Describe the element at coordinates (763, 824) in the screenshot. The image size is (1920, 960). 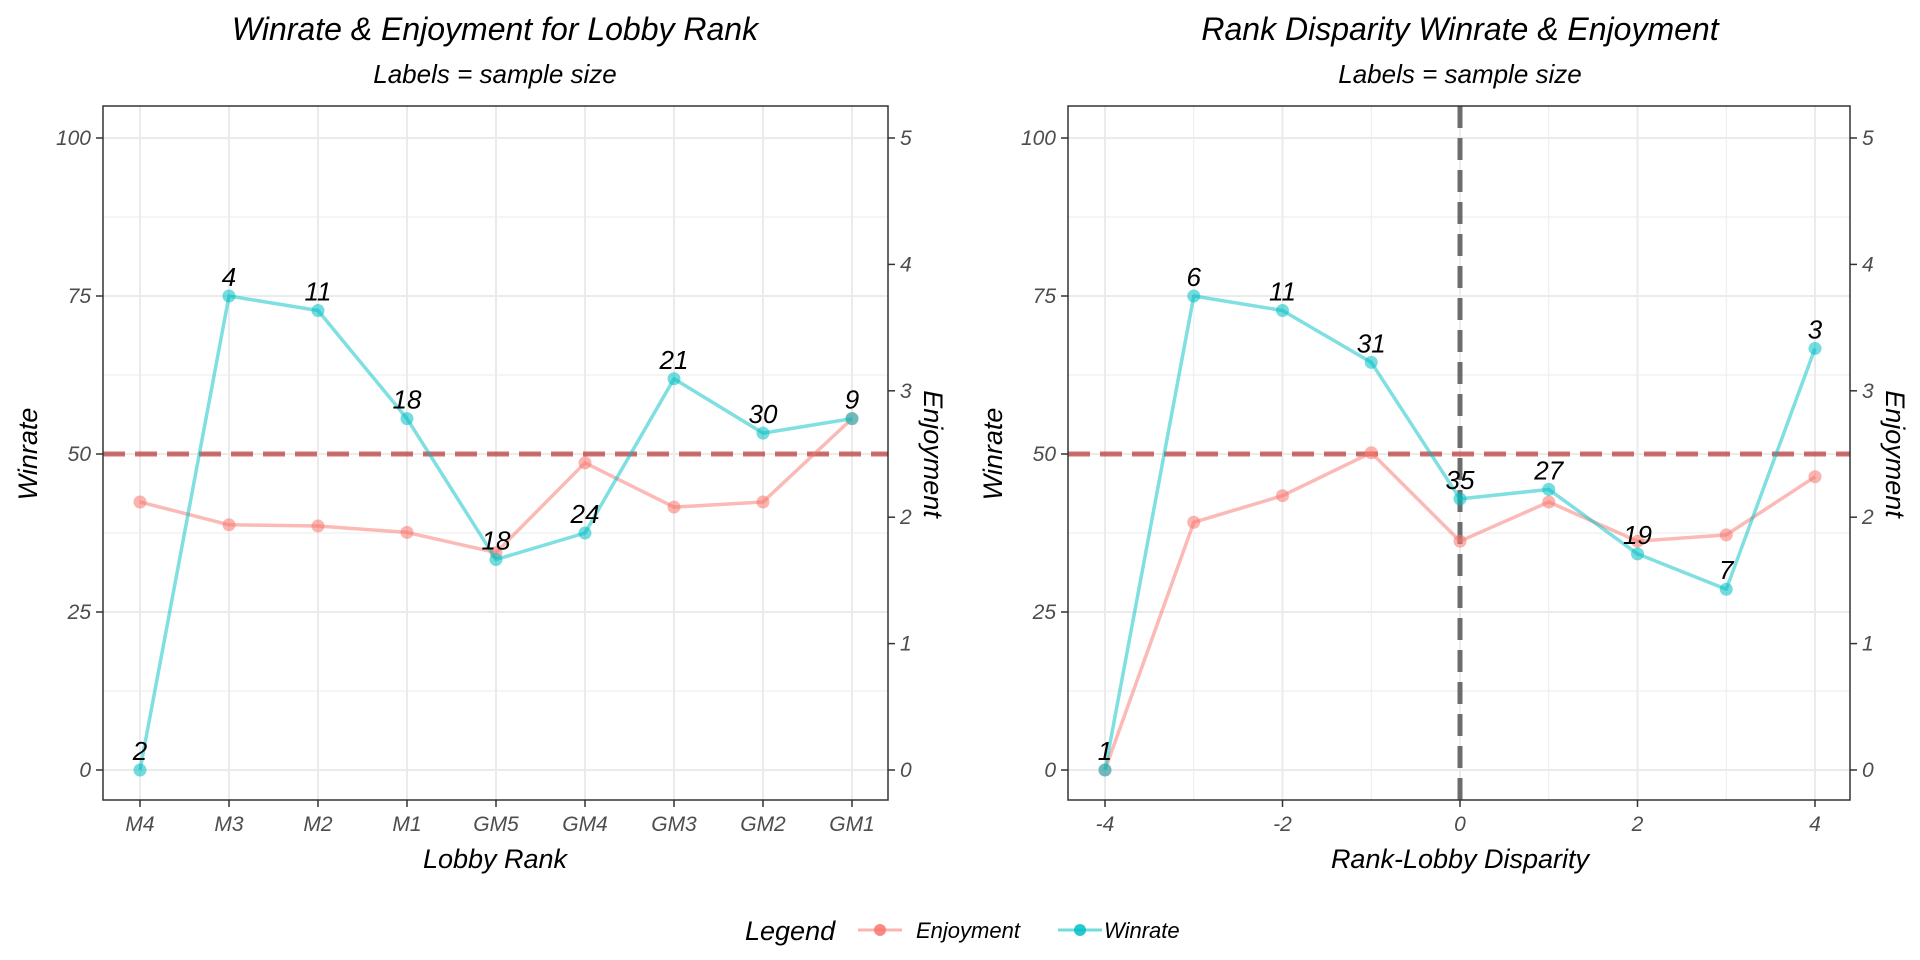
I see `x-tick-label: GM2` at that location.